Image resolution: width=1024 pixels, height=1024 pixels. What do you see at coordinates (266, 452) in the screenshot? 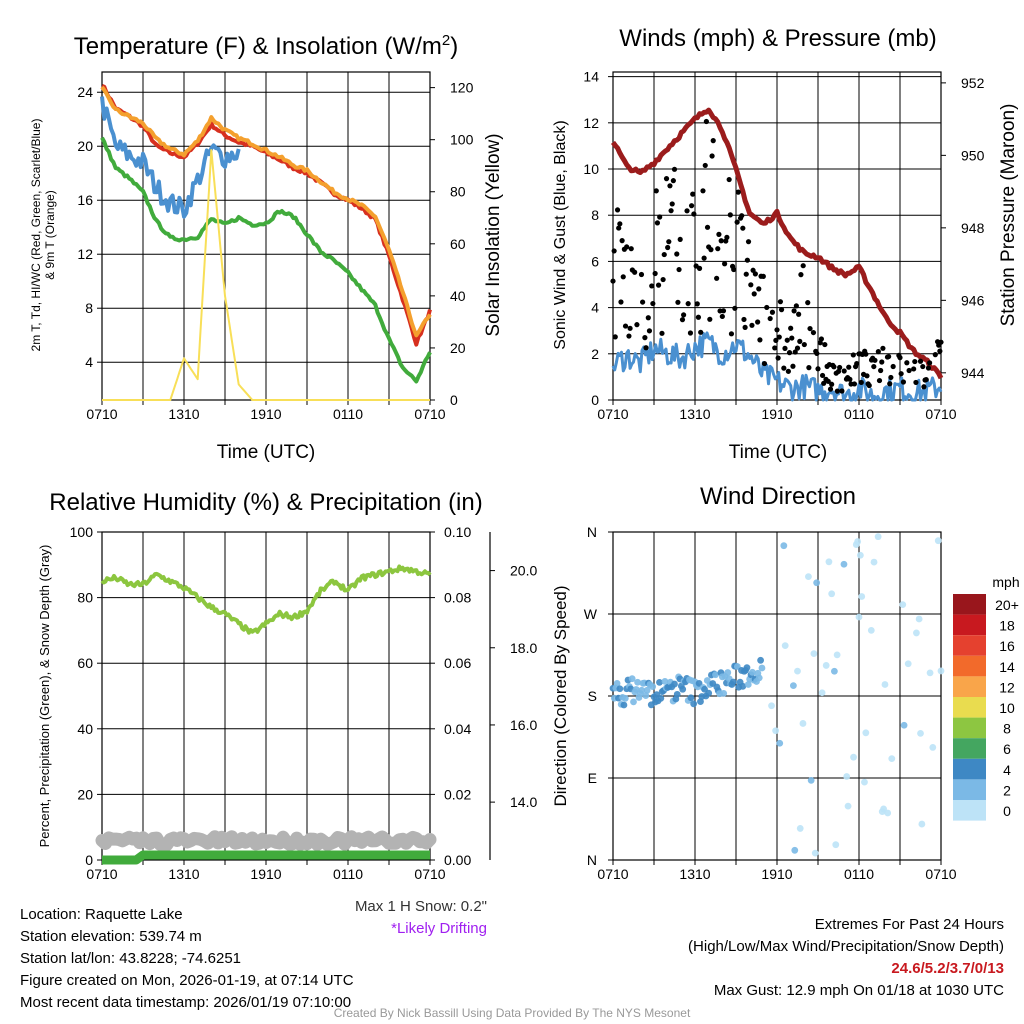
I see `temperature-xlabel: Time (UTC)` at bounding box center [266, 452].